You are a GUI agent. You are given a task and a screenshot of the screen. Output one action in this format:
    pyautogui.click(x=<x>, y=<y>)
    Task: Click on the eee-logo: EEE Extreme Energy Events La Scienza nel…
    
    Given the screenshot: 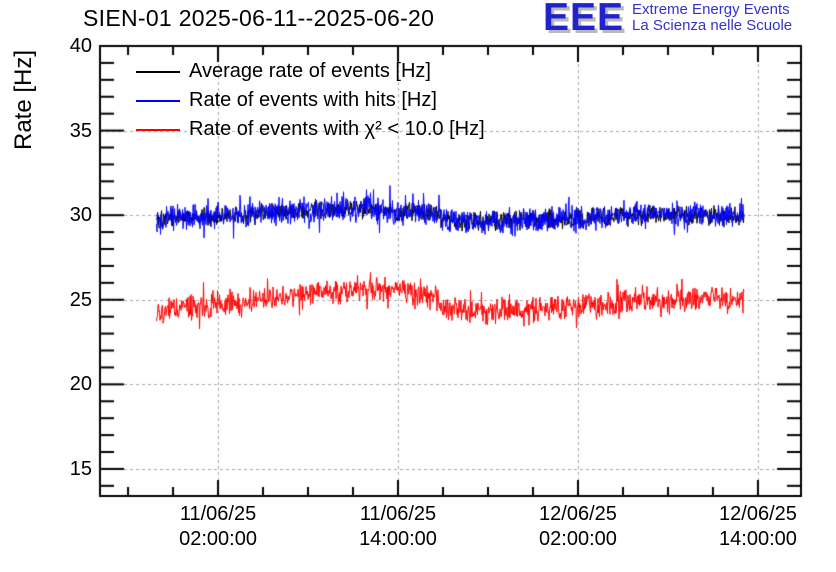 What is the action you would take?
    pyautogui.click(x=667, y=19)
    